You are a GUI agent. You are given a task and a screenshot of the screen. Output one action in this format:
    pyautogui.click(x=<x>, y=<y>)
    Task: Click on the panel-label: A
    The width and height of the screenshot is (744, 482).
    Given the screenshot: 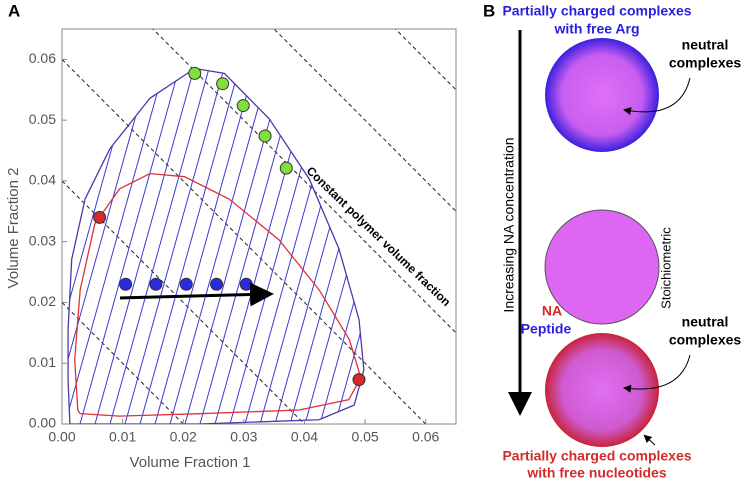 What is the action you would take?
    pyautogui.click(x=14, y=10)
    